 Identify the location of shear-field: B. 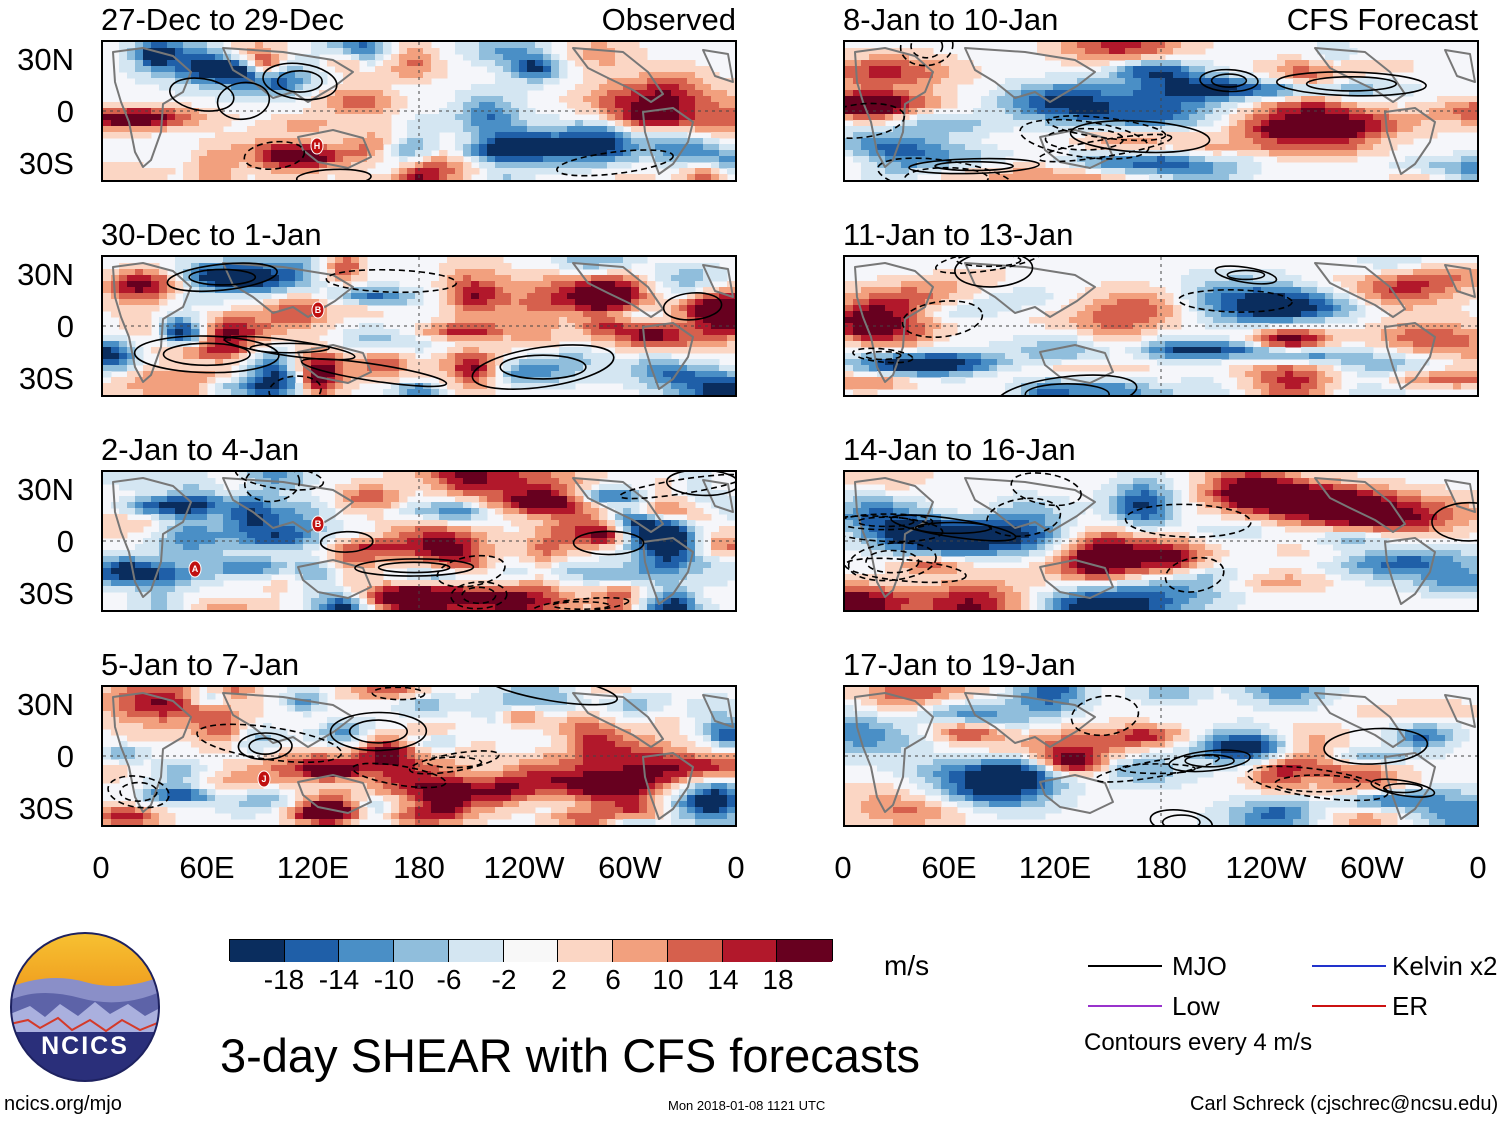
(419, 326).